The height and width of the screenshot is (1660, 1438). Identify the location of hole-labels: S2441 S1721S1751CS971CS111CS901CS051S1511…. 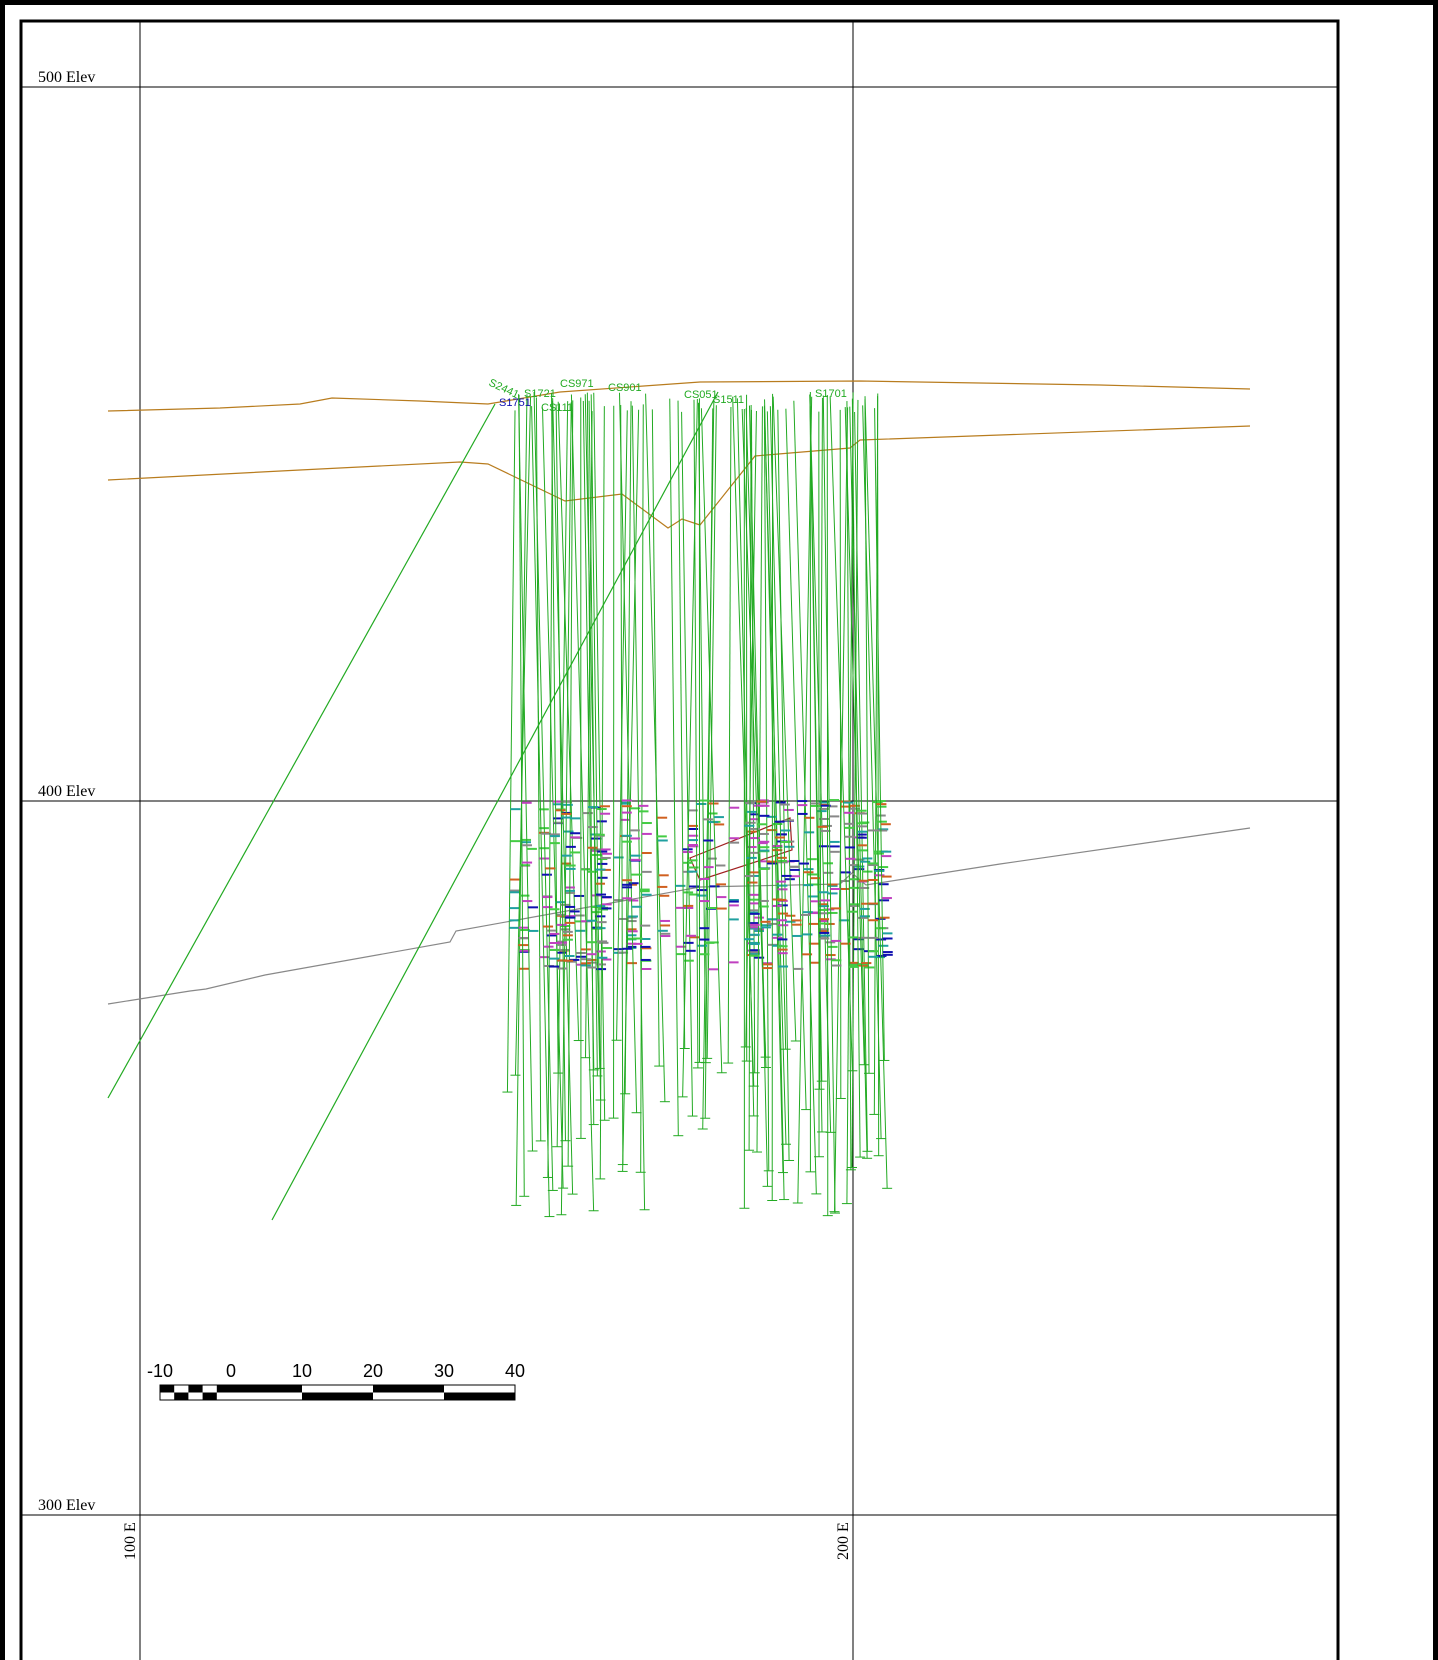
(667, 395).